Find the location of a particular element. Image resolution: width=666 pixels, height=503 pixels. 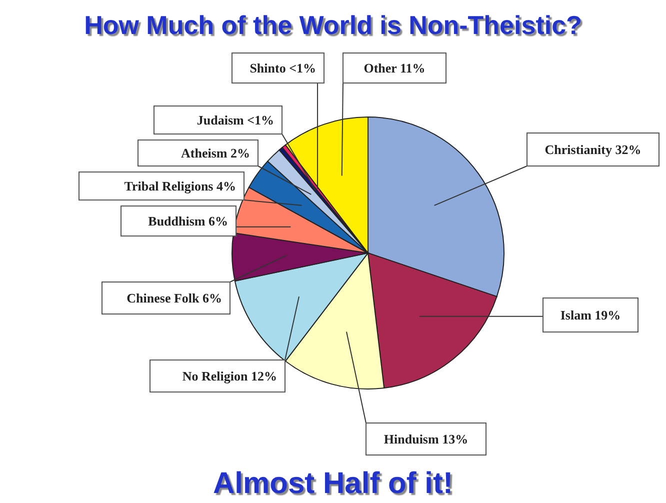

slice-label: Tribal Religions 4% is located at coordinates (180, 186).